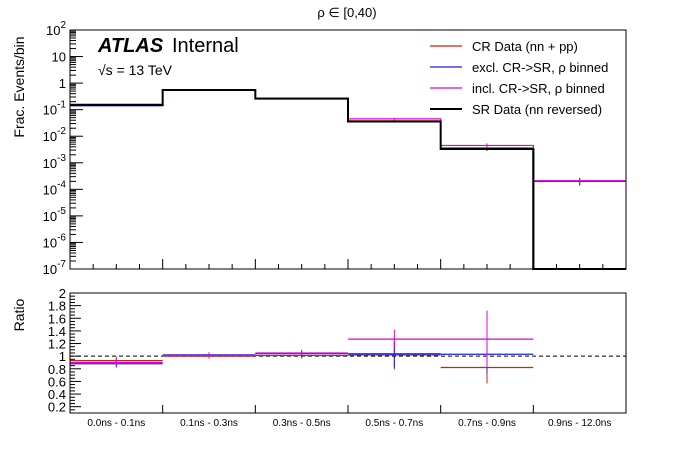 The height and width of the screenshot is (472, 696). What do you see at coordinates (57, 344) in the screenshot?
I see `ratio-tick-label: 1.2` at bounding box center [57, 344].